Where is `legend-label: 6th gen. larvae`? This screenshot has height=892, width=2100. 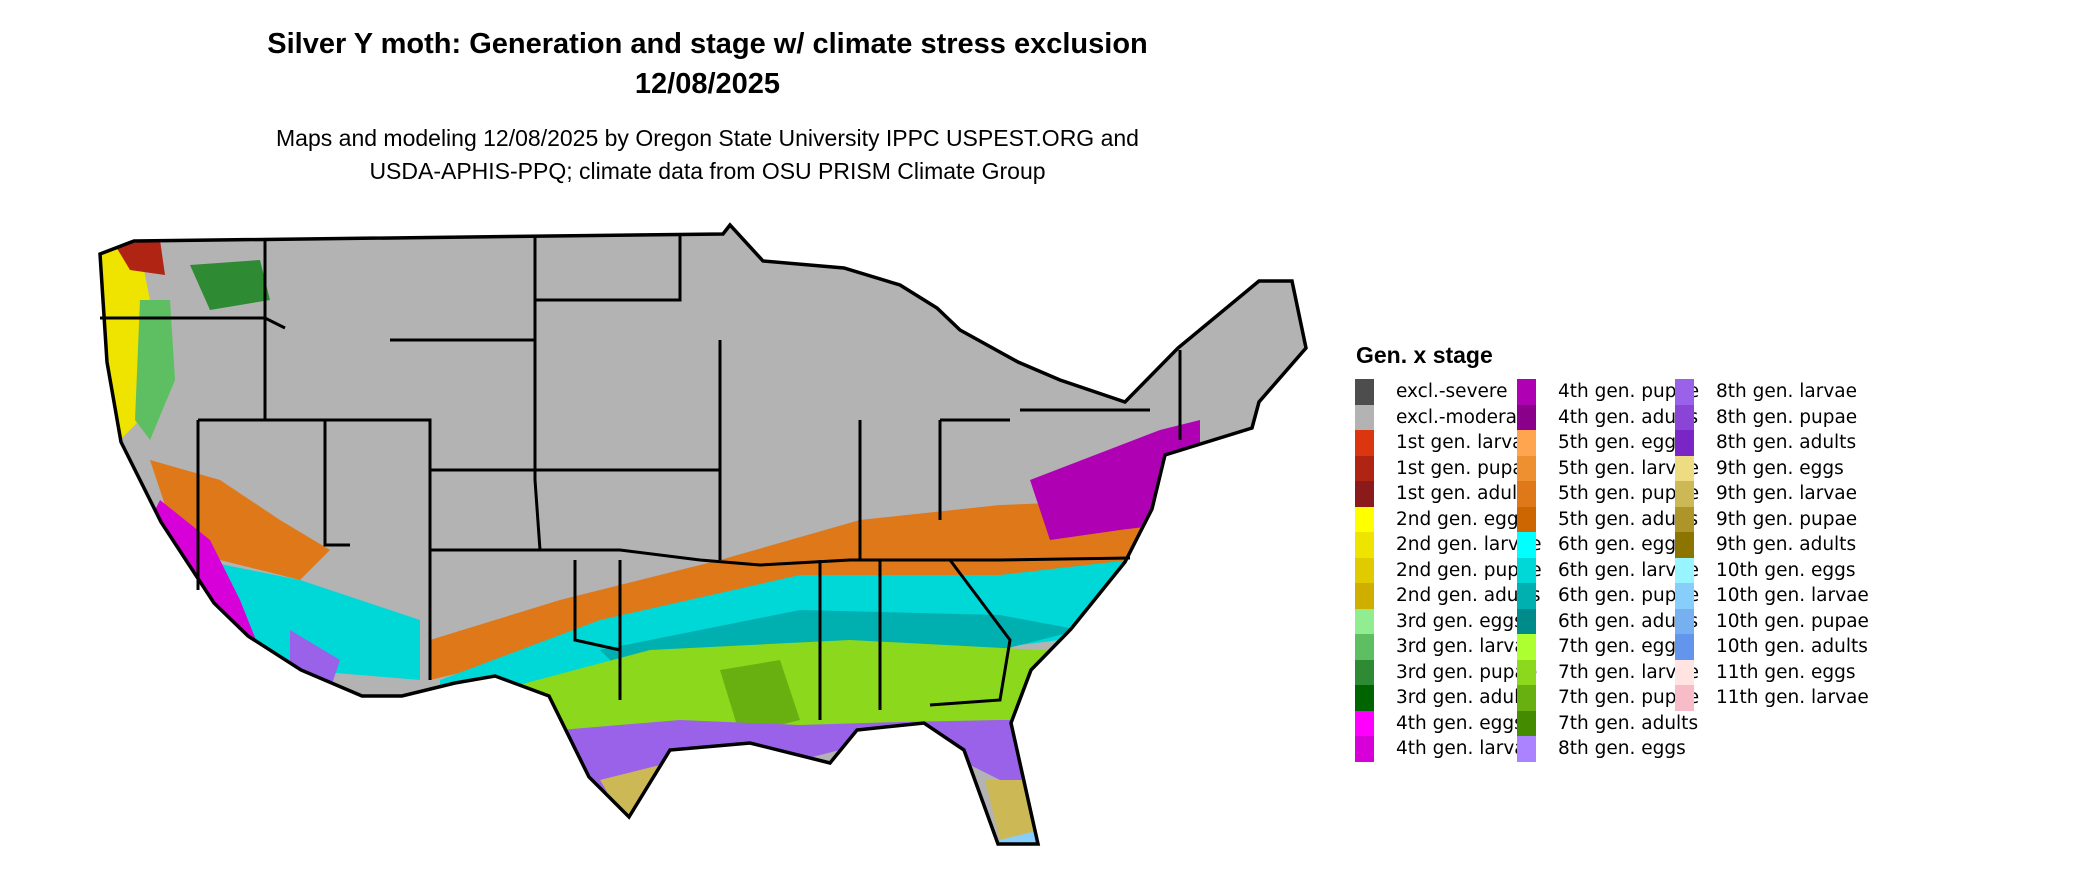 legend-label: 6th gen. larvae is located at coordinates (1628, 570).